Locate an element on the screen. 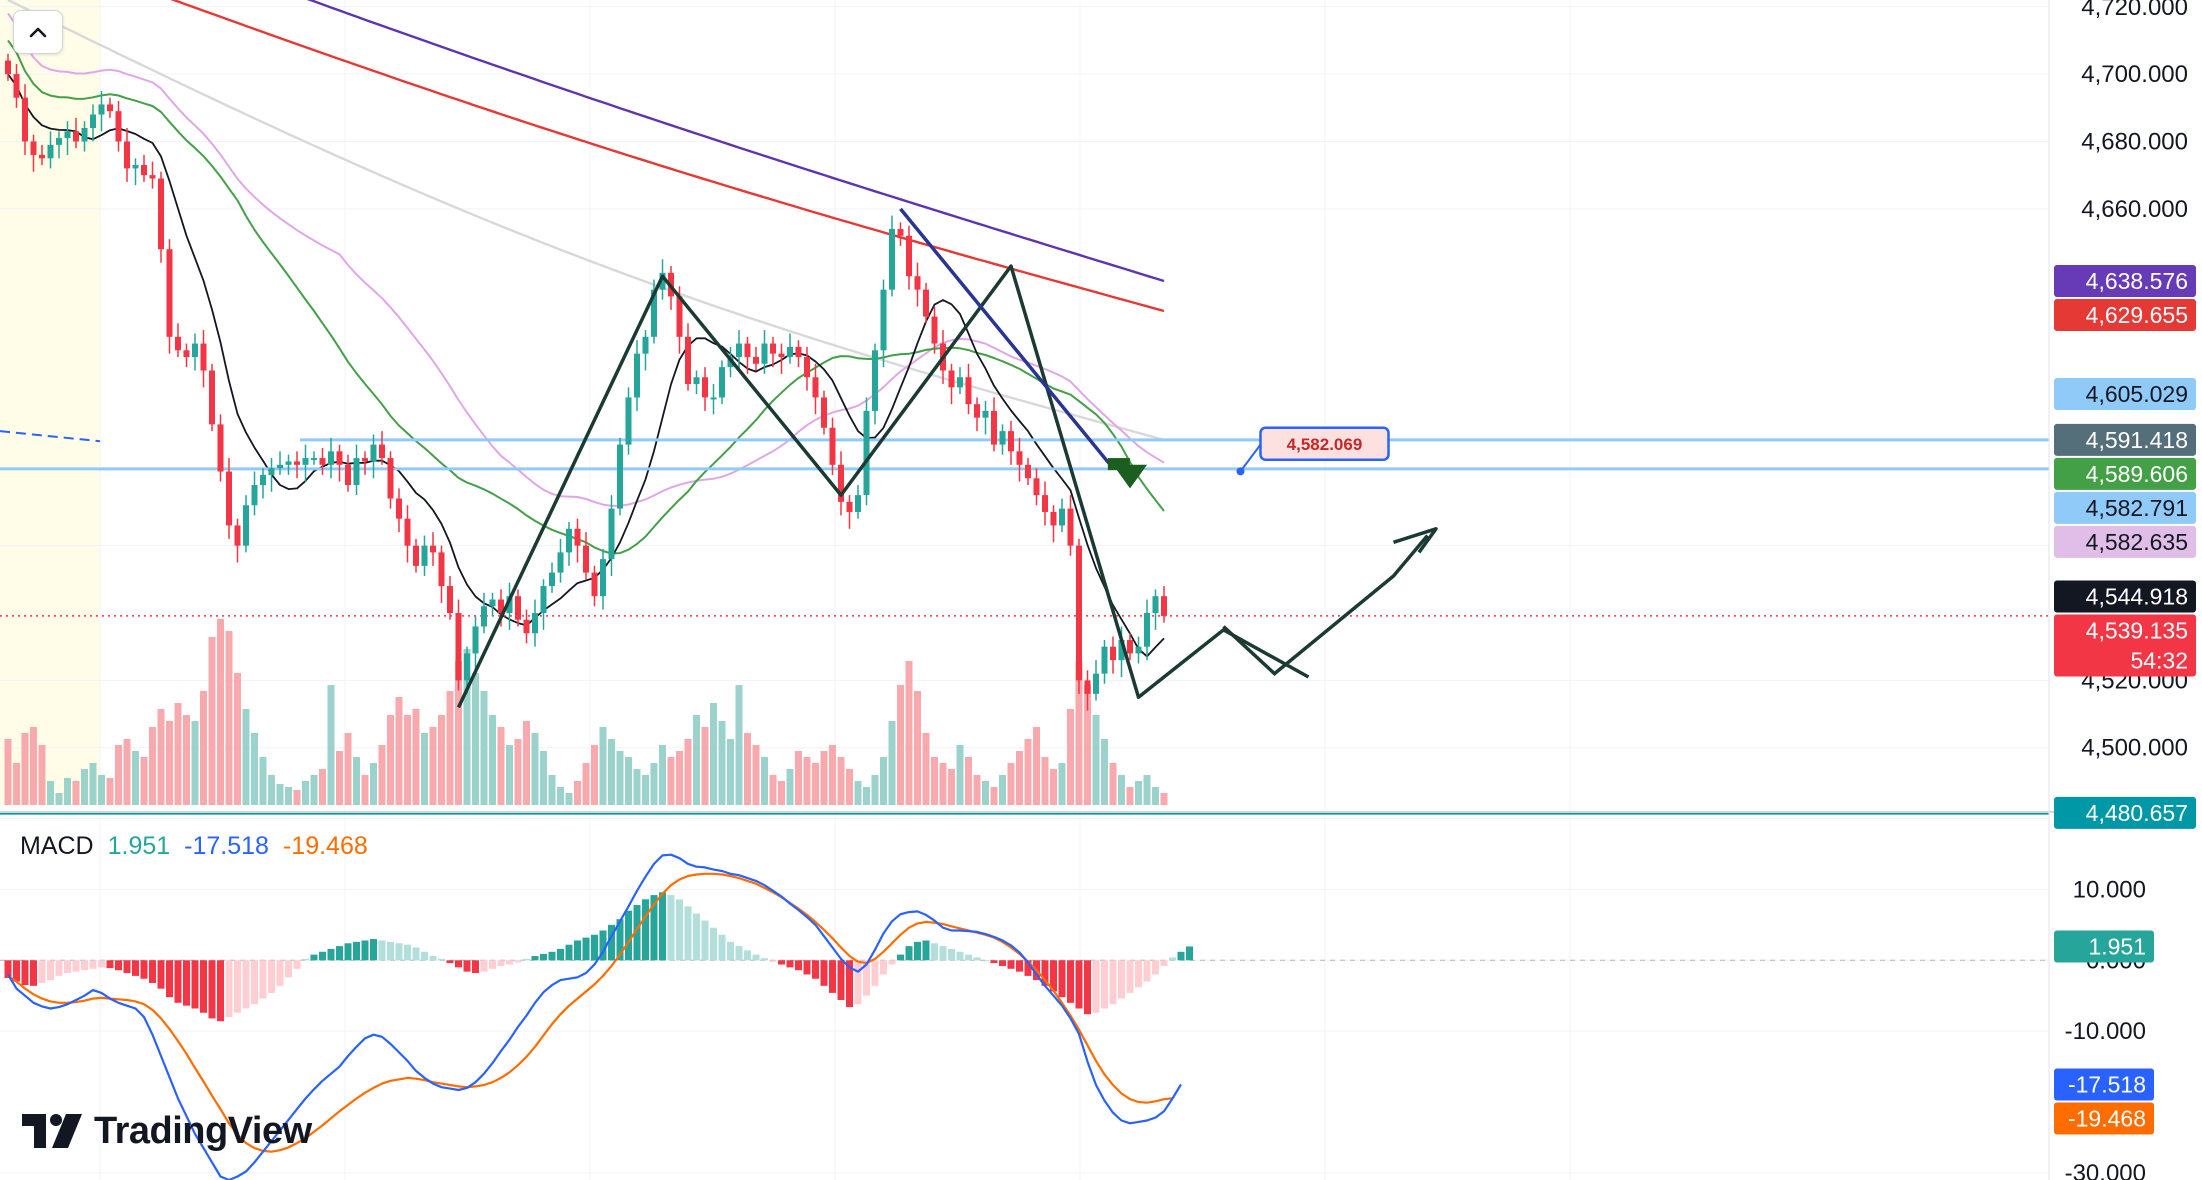 The width and height of the screenshot is (2202, 1180). macd-legend: MACD 1.951 -17.518 -19.468 is located at coordinates (194, 846).